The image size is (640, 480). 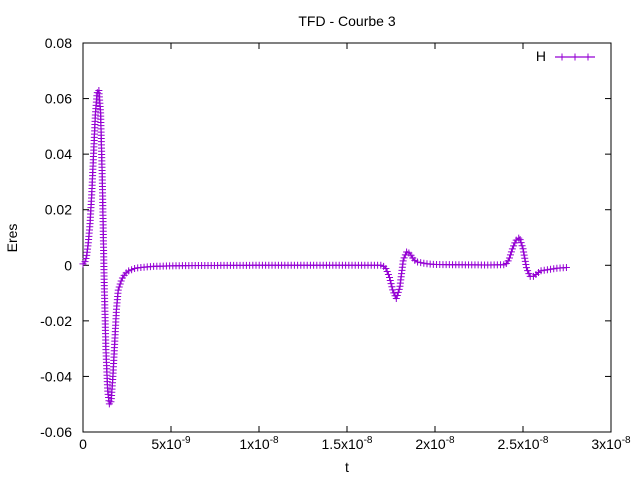 What do you see at coordinates (58, 43) in the screenshot?
I see `y-tick-label: 0.08` at bounding box center [58, 43].